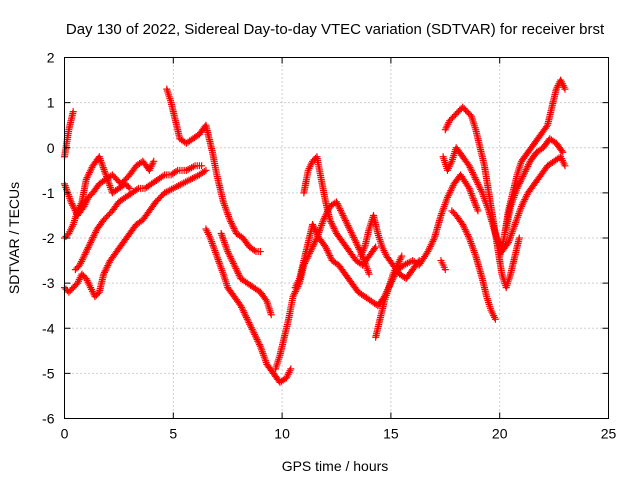 This screenshot has height=480, width=640. Describe the element at coordinates (65, 434) in the screenshot. I see `x-tick-label: 0` at that location.